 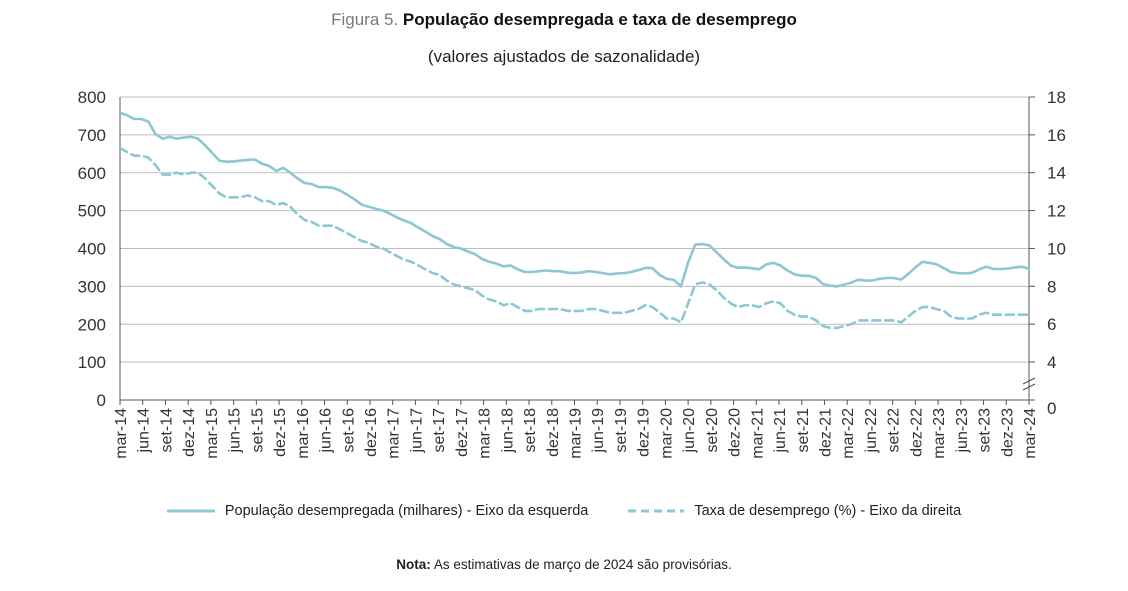 I want to click on x-tick-label: mar-17, so click(x=394, y=433).